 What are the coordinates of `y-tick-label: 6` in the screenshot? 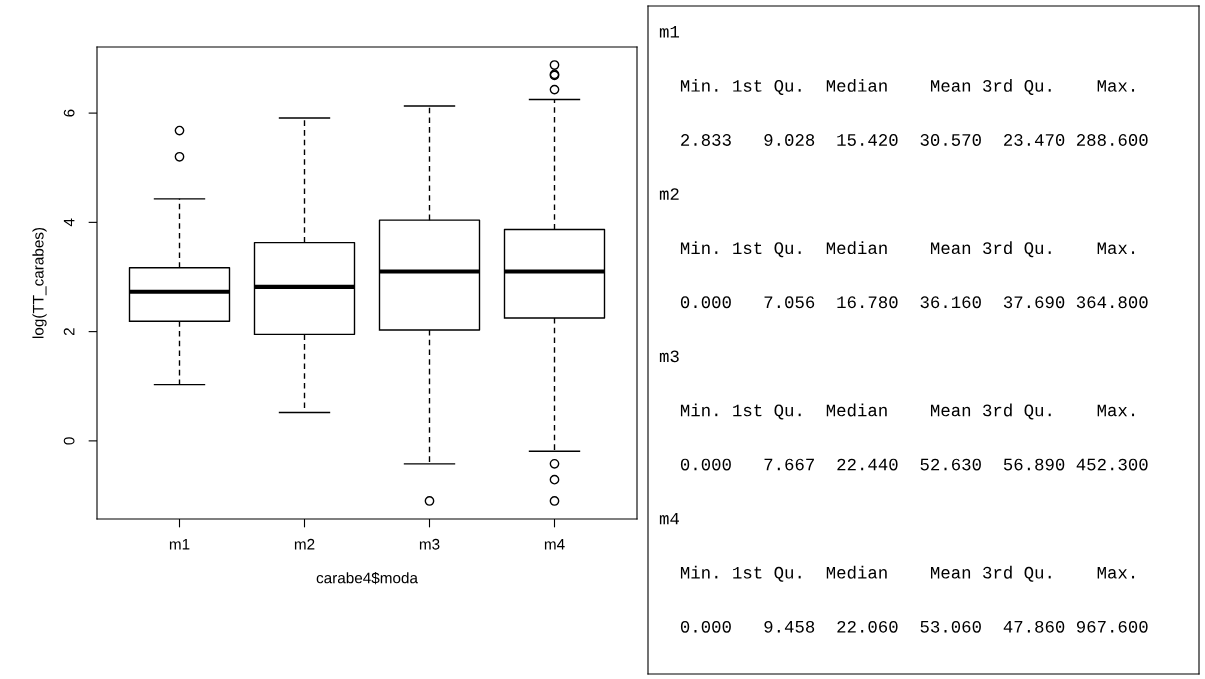 It's located at (69, 113).